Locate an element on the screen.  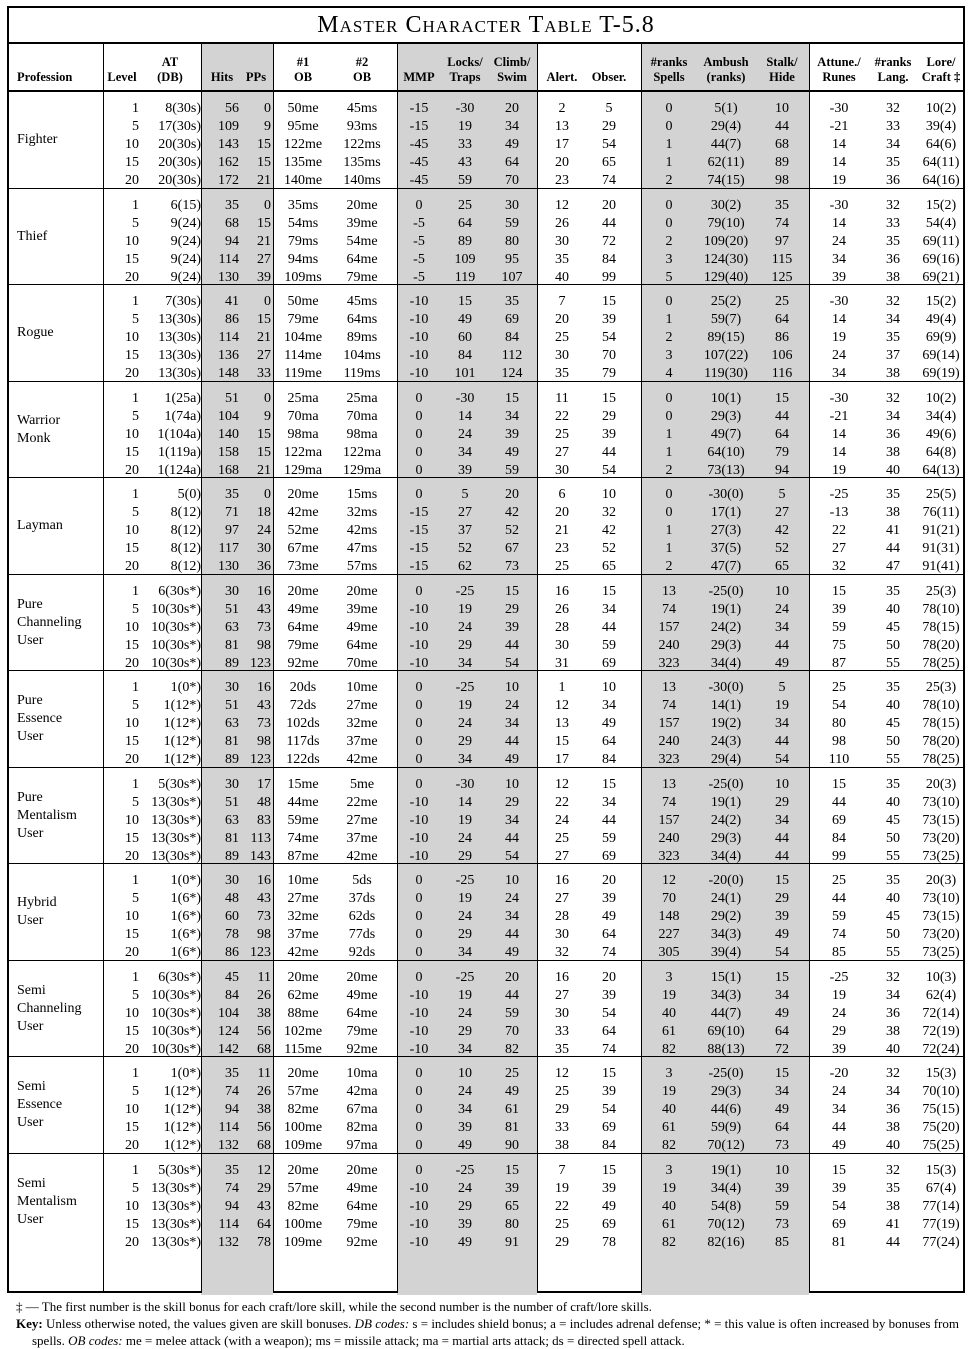
column-header: #ranks Lang. is located at coordinates (893, 69).